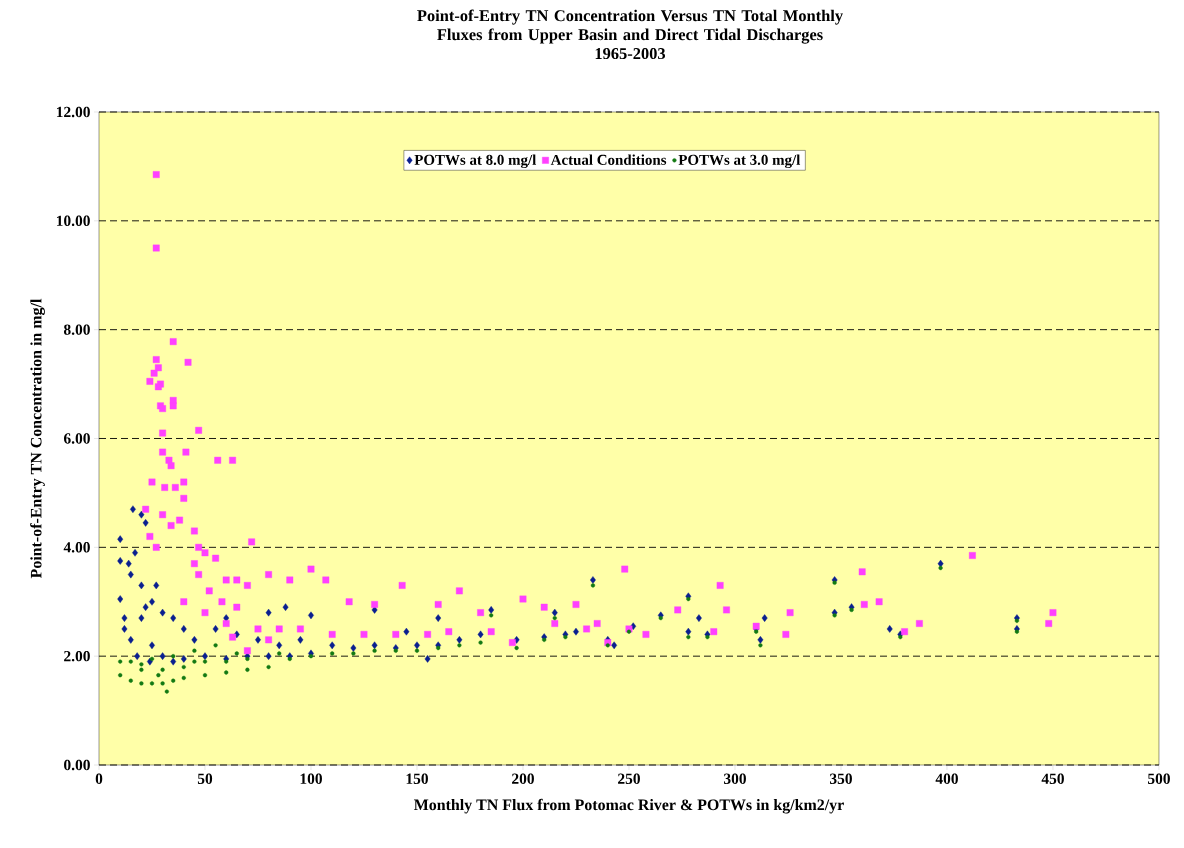  Describe the element at coordinates (630, 54) in the screenshot. I see `chart-subtitle: 1965-2003` at that location.